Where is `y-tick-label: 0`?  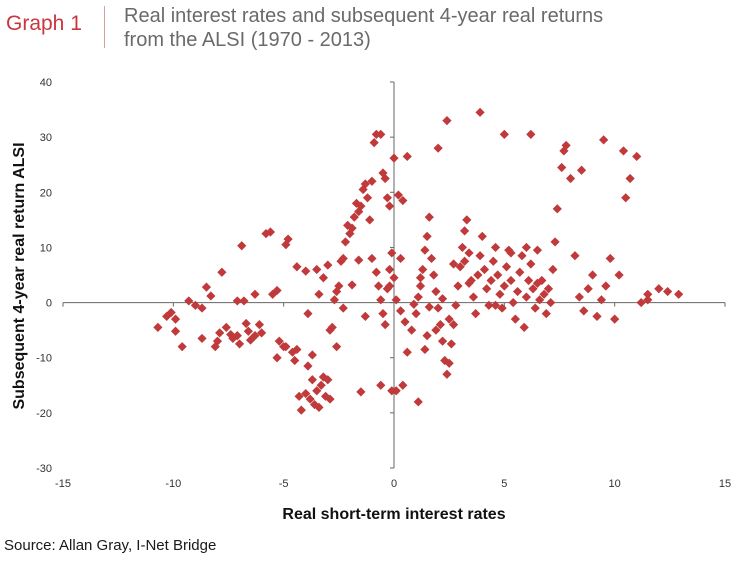
y-tick-label: 0 is located at coordinates (49, 304).